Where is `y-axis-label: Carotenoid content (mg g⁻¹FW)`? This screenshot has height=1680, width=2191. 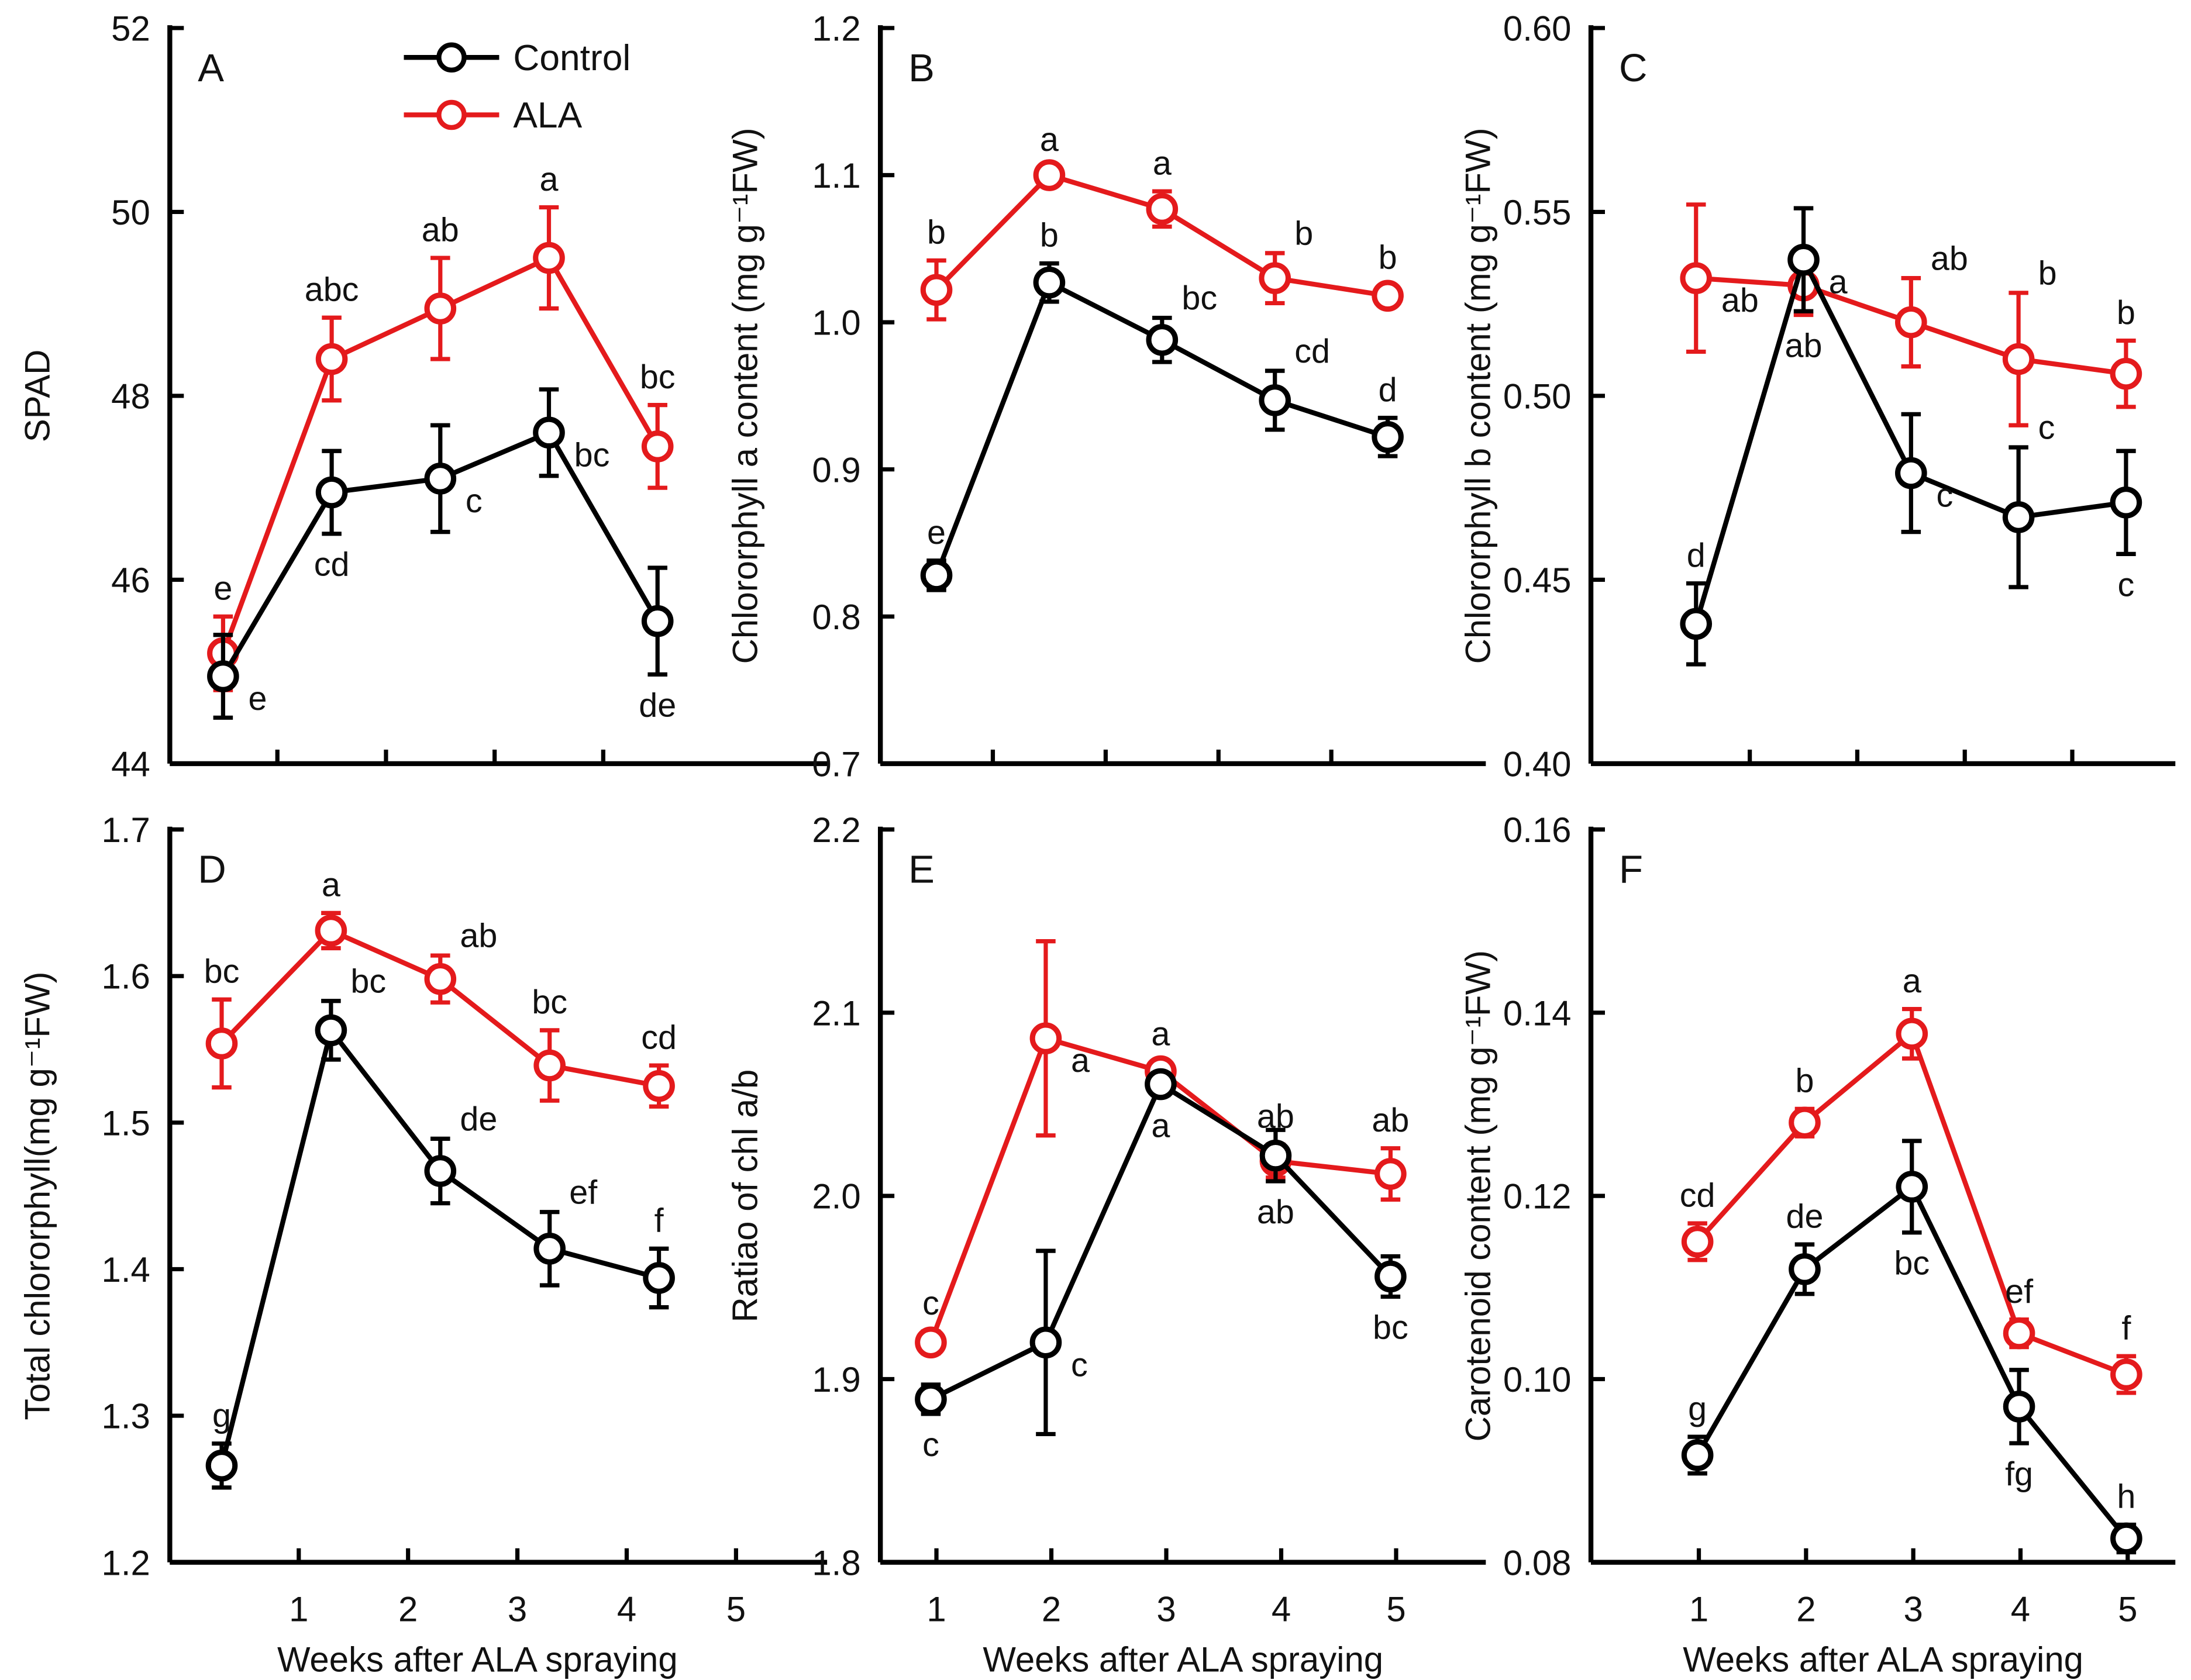 y-axis-label: Carotenoid content (mg g⁻¹FW) is located at coordinates (1478, 1195).